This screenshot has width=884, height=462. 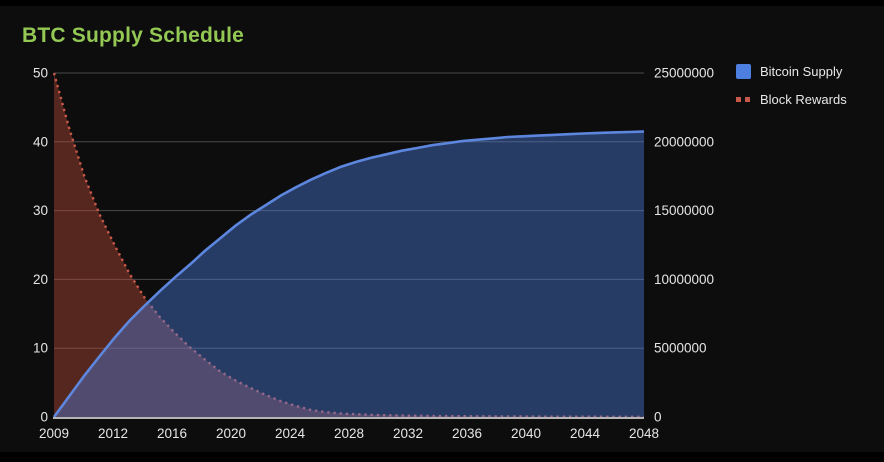 I want to click on x-axis-tick-label: 2048, so click(x=644, y=433).